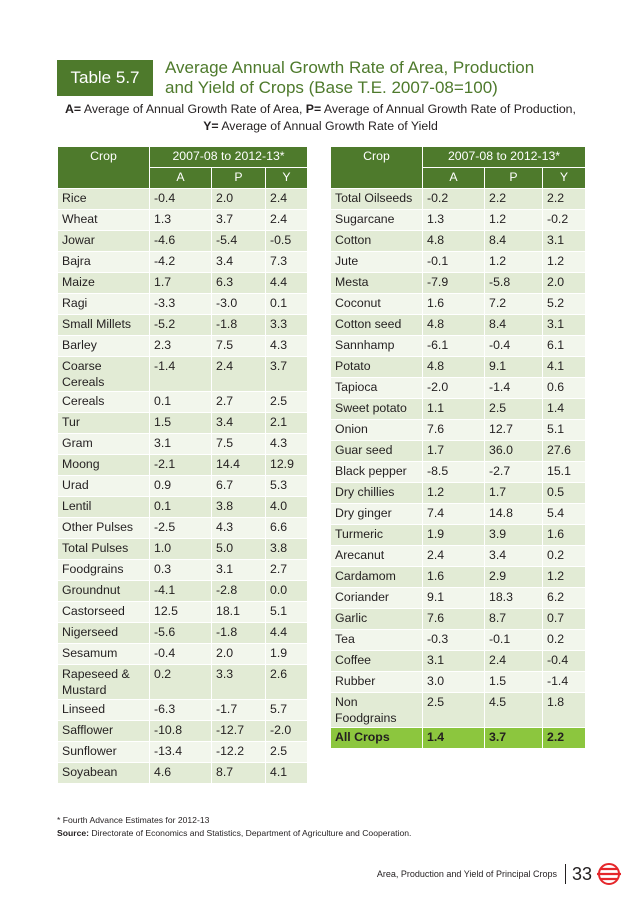  I want to click on crop-name-cell: Safflower, so click(103, 731).